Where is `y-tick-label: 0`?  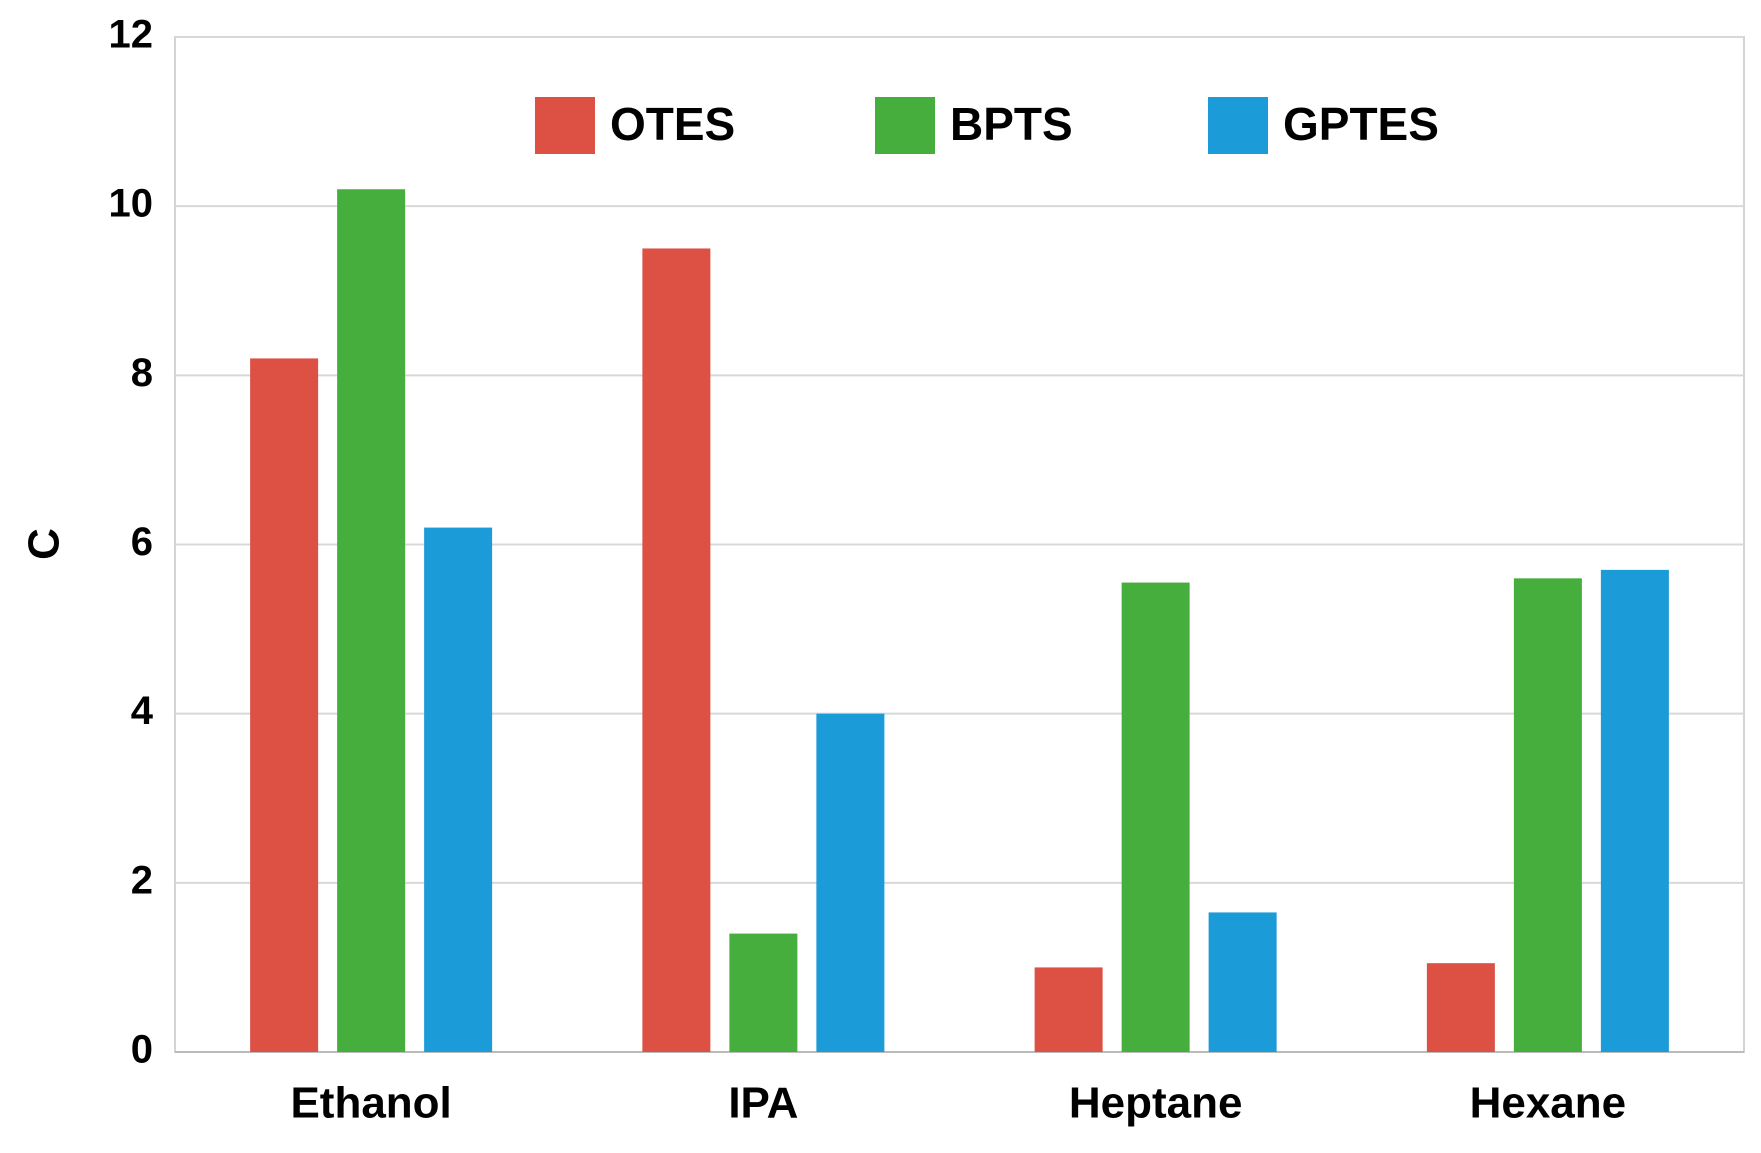 y-tick-label: 0 is located at coordinates (142, 1050).